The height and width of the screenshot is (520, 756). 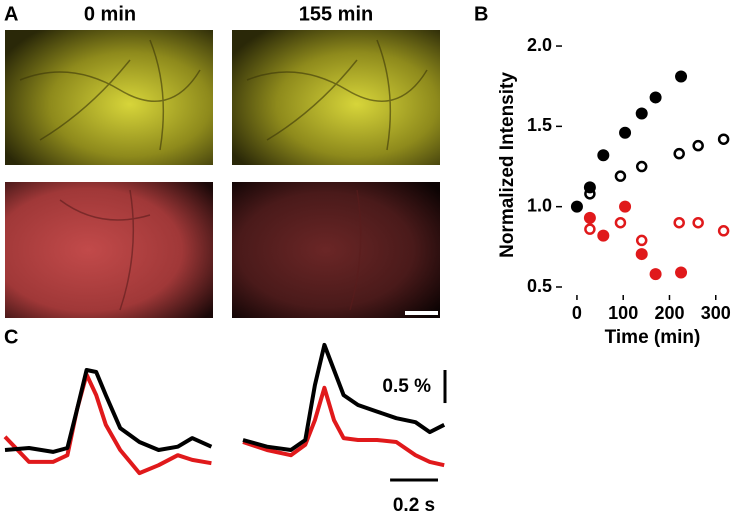 What do you see at coordinates (653, 337) in the screenshot?
I see `x-axis-label: Time (min)` at bounding box center [653, 337].